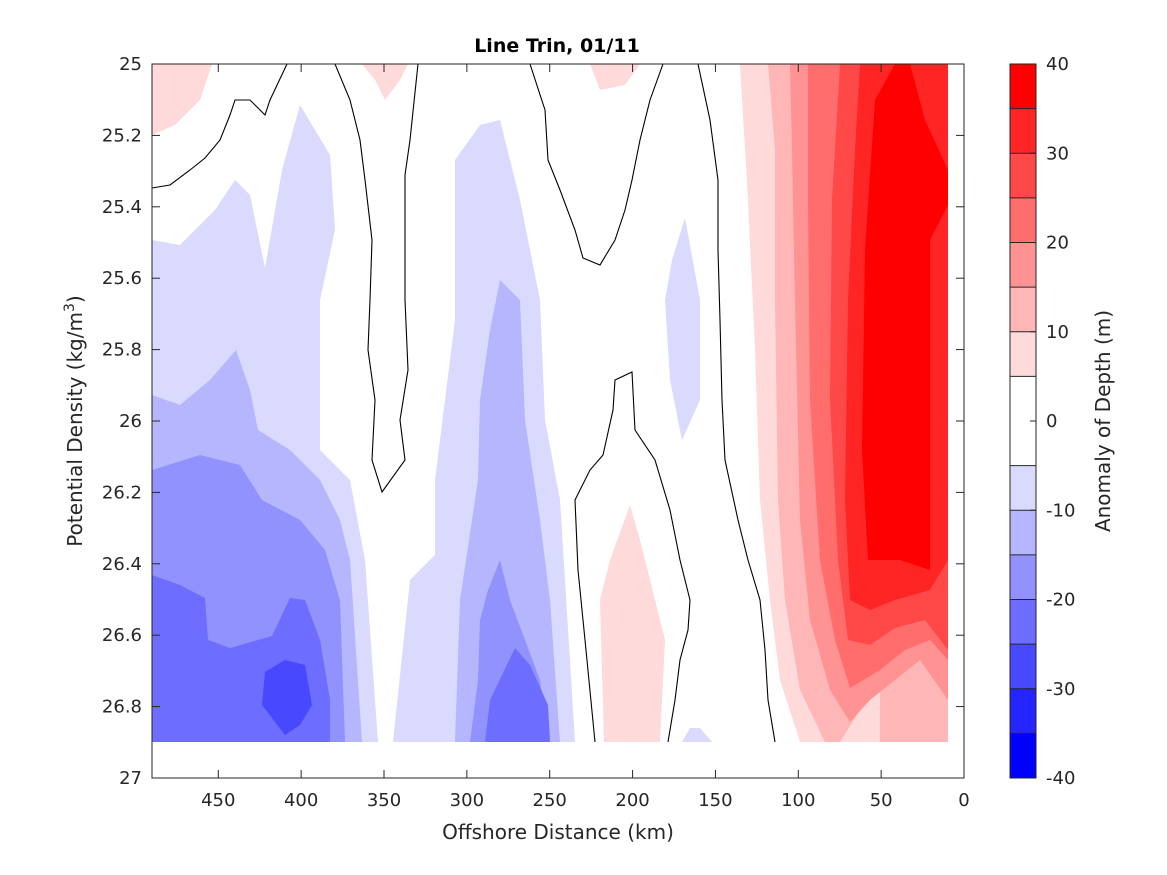 The height and width of the screenshot is (875, 1167). What do you see at coordinates (122, 635) in the screenshot?
I see `y-tick-label: 26.6` at bounding box center [122, 635].